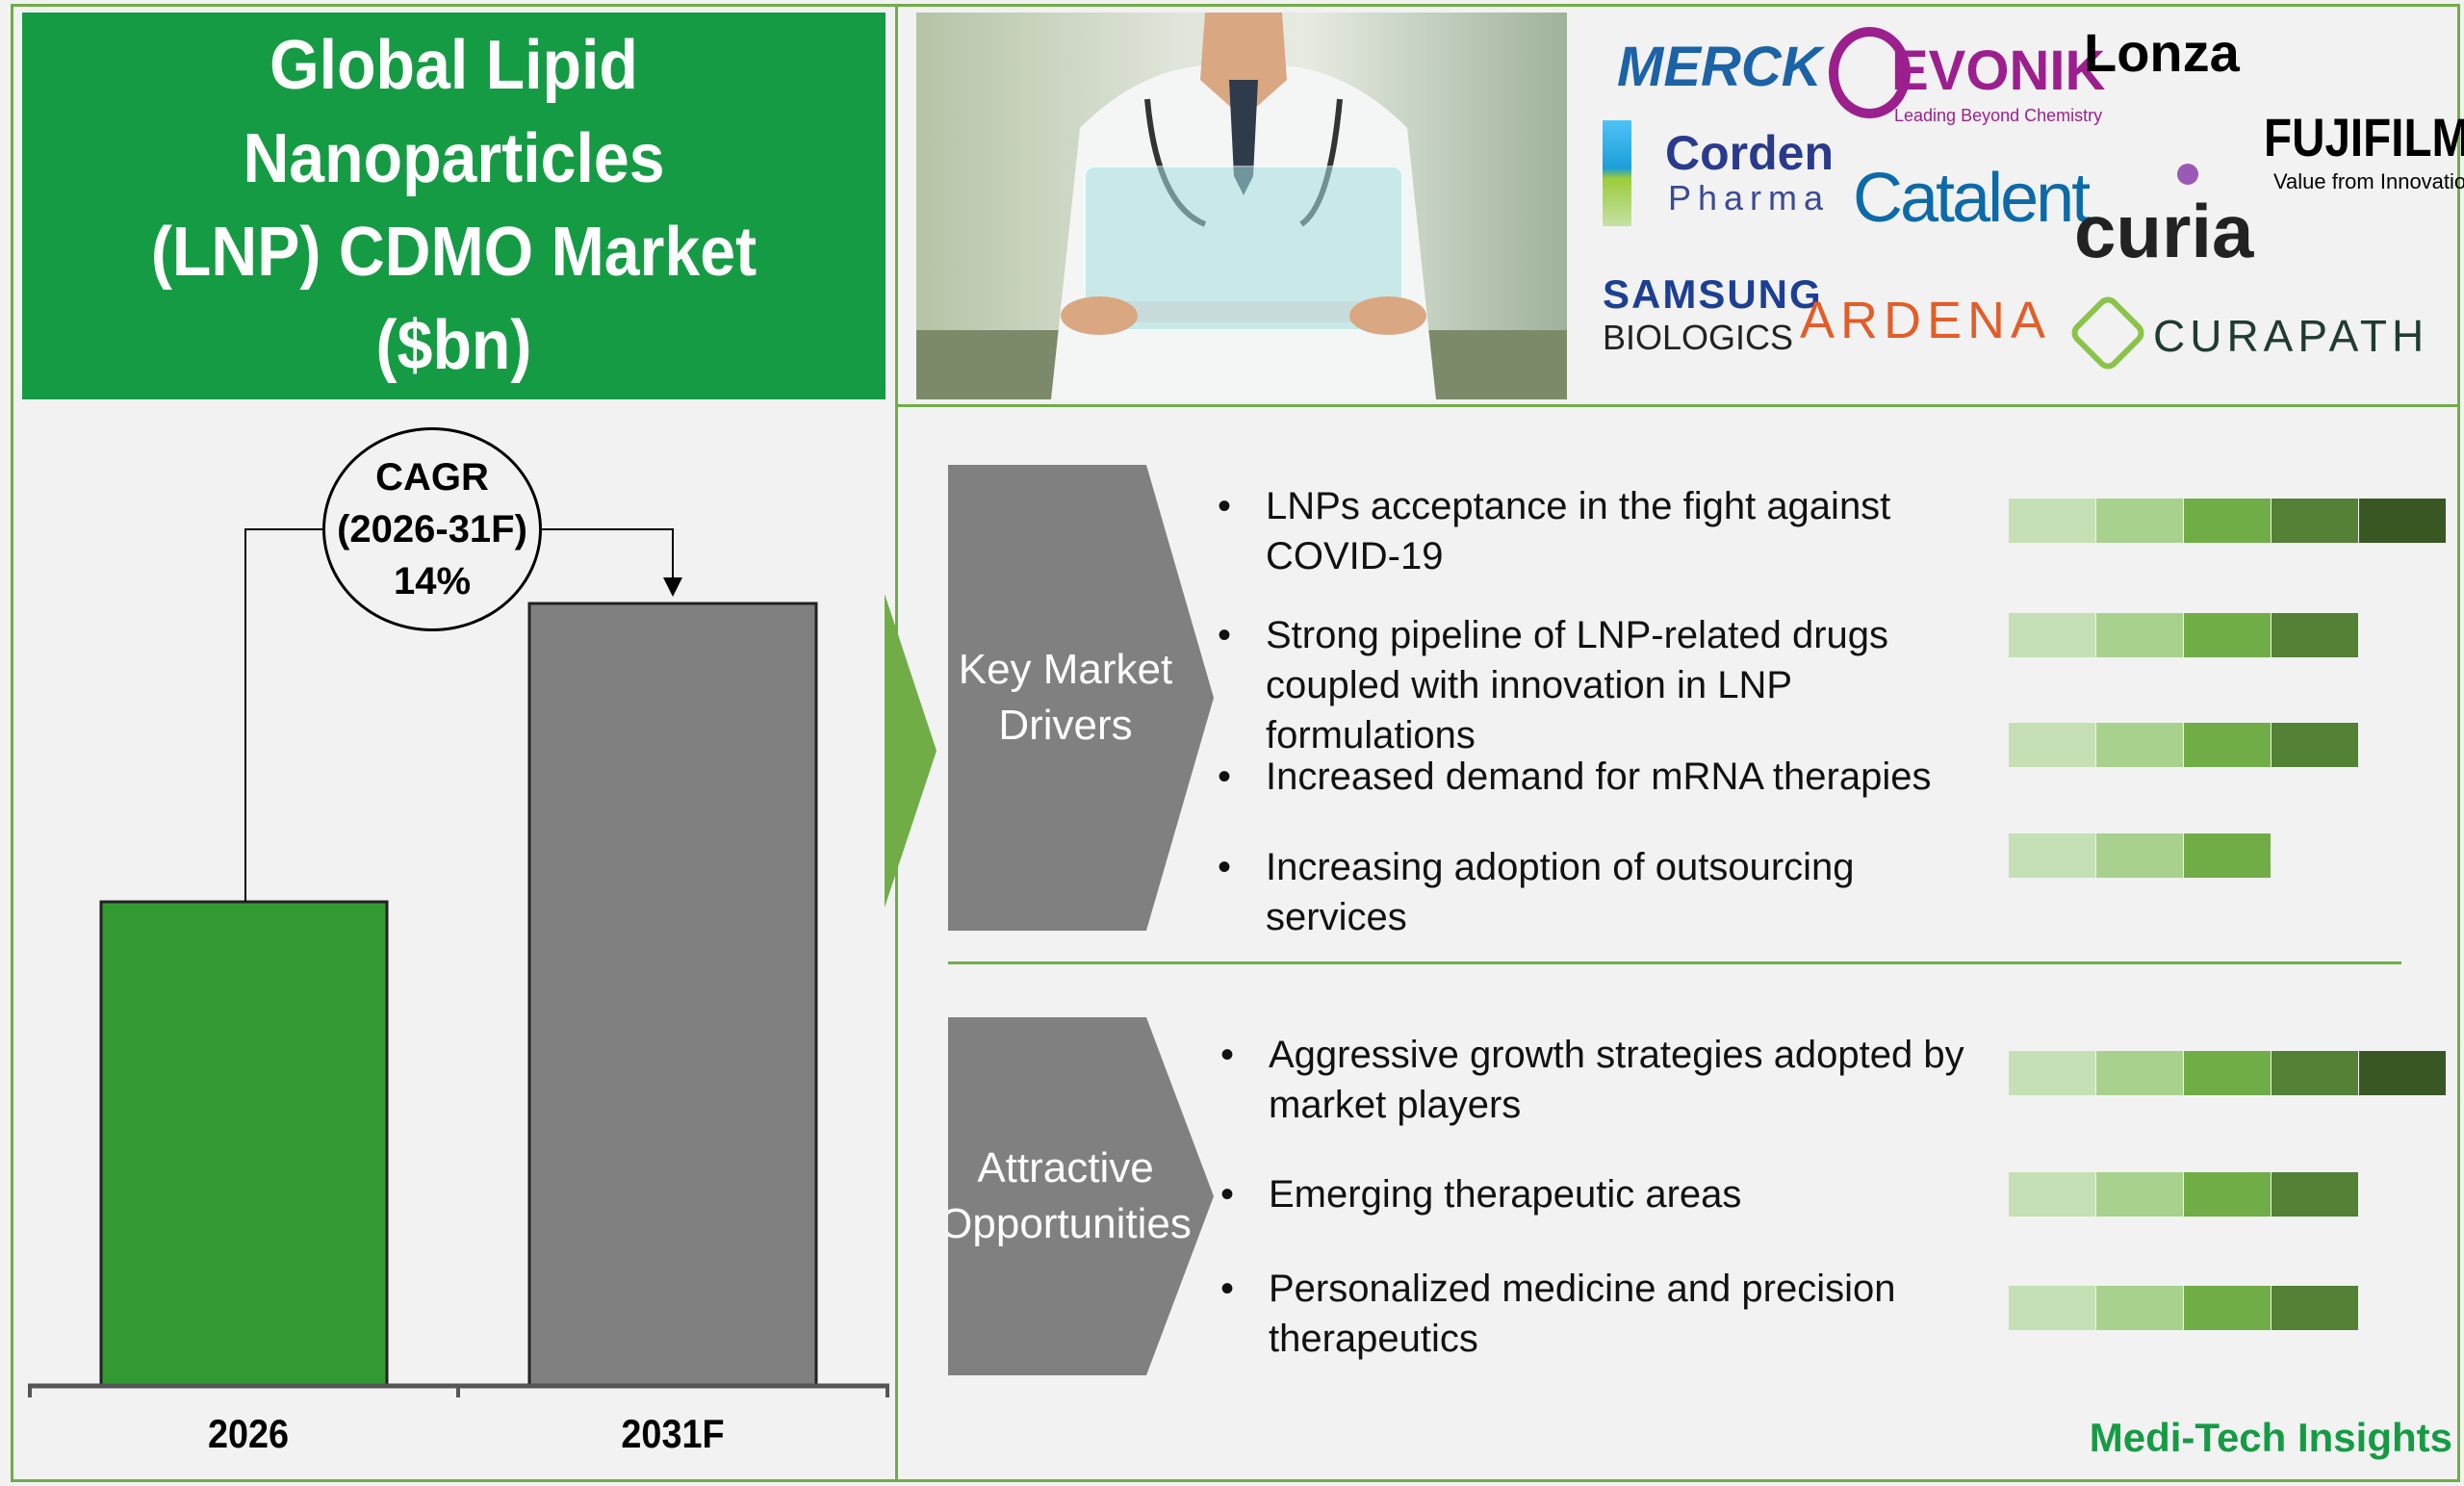 This screenshot has width=2464, height=1486. I want to click on arrow-head-icon, so click(672, 587).